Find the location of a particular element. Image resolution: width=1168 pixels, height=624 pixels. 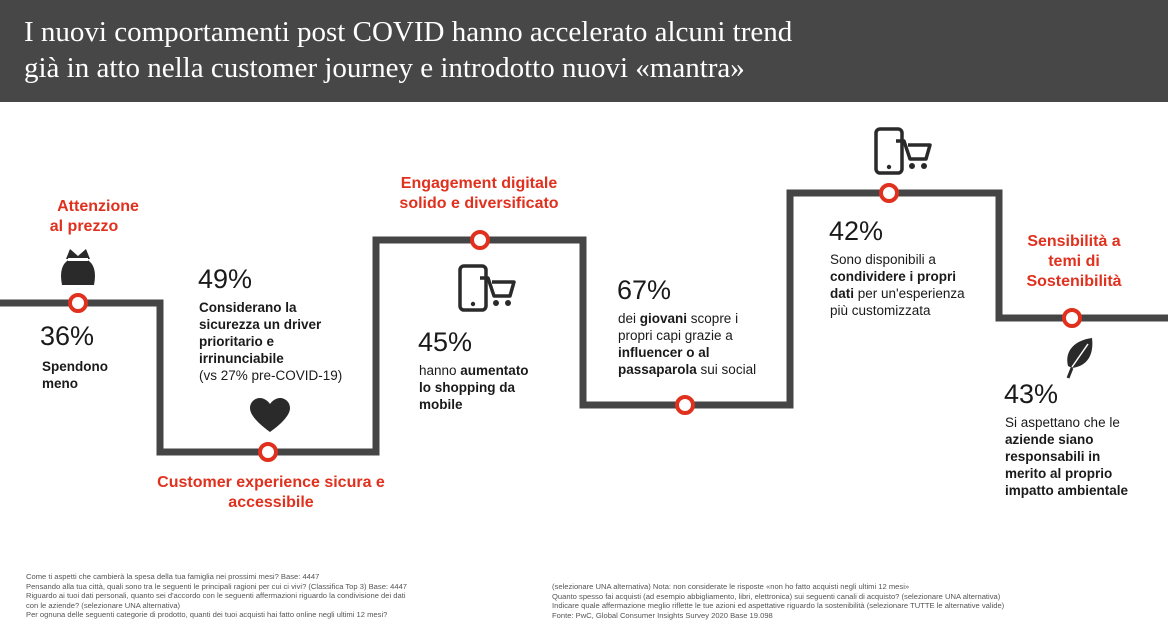

stage-3-percent: 45% is located at coordinates (445, 342).